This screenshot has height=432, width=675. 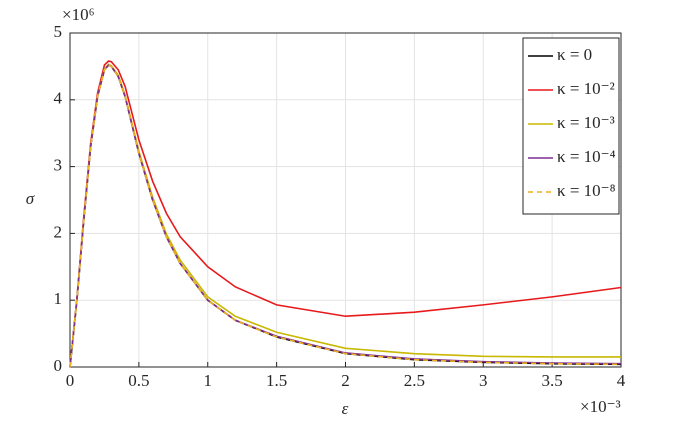 What do you see at coordinates (70, 380) in the screenshot?
I see `x-tick-label: 0` at bounding box center [70, 380].